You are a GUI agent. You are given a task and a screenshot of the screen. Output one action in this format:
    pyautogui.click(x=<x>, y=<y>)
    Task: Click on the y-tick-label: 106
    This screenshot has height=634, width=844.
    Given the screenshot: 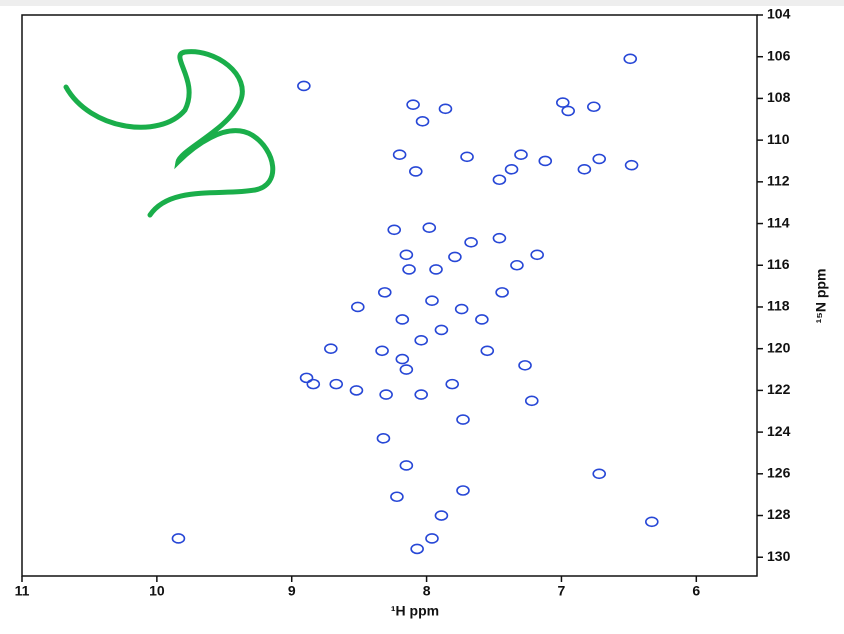 What is the action you would take?
    pyautogui.click(x=779, y=55)
    